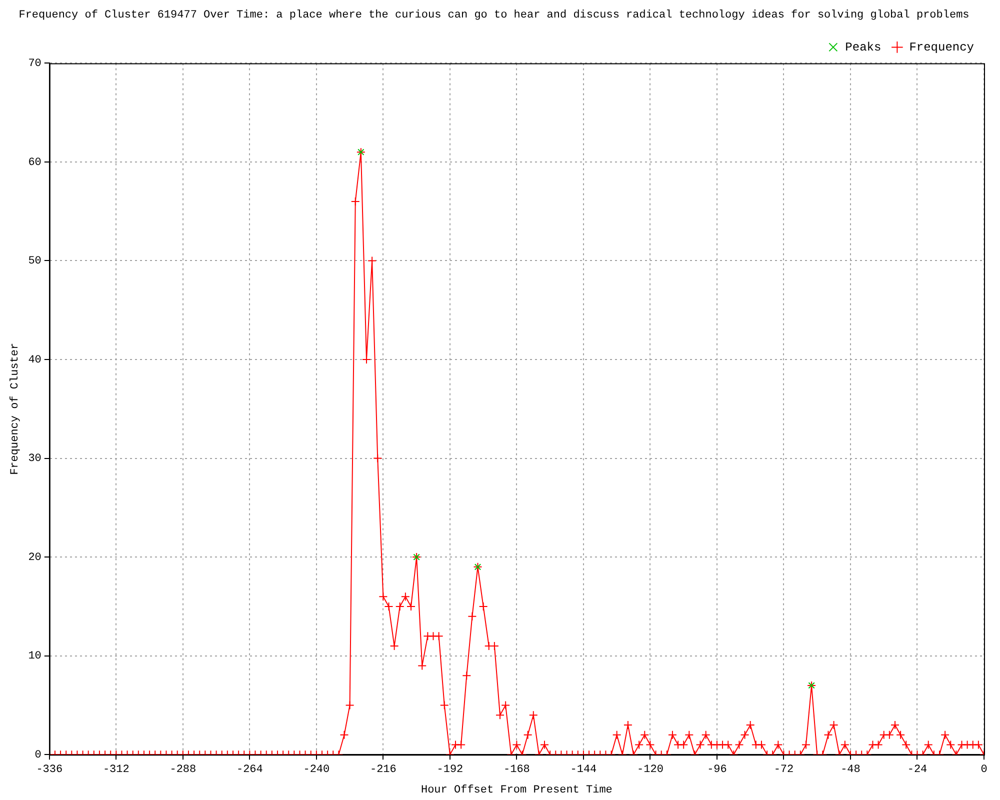 This screenshot has width=1000, height=800. Describe the element at coordinates (49, 770) in the screenshot. I see `x-tick-label: -336` at that location.